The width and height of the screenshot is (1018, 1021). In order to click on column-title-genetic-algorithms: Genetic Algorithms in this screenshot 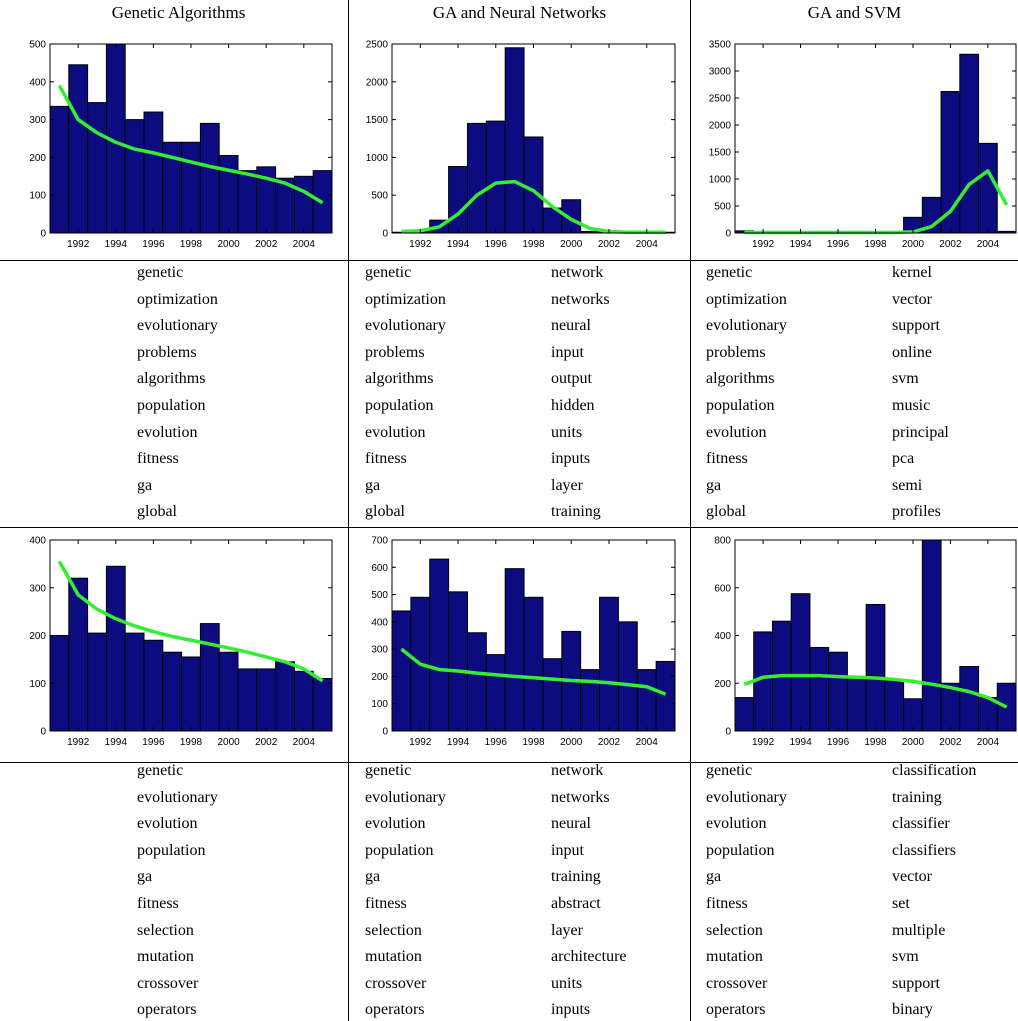, I will do `click(178, 12)`.